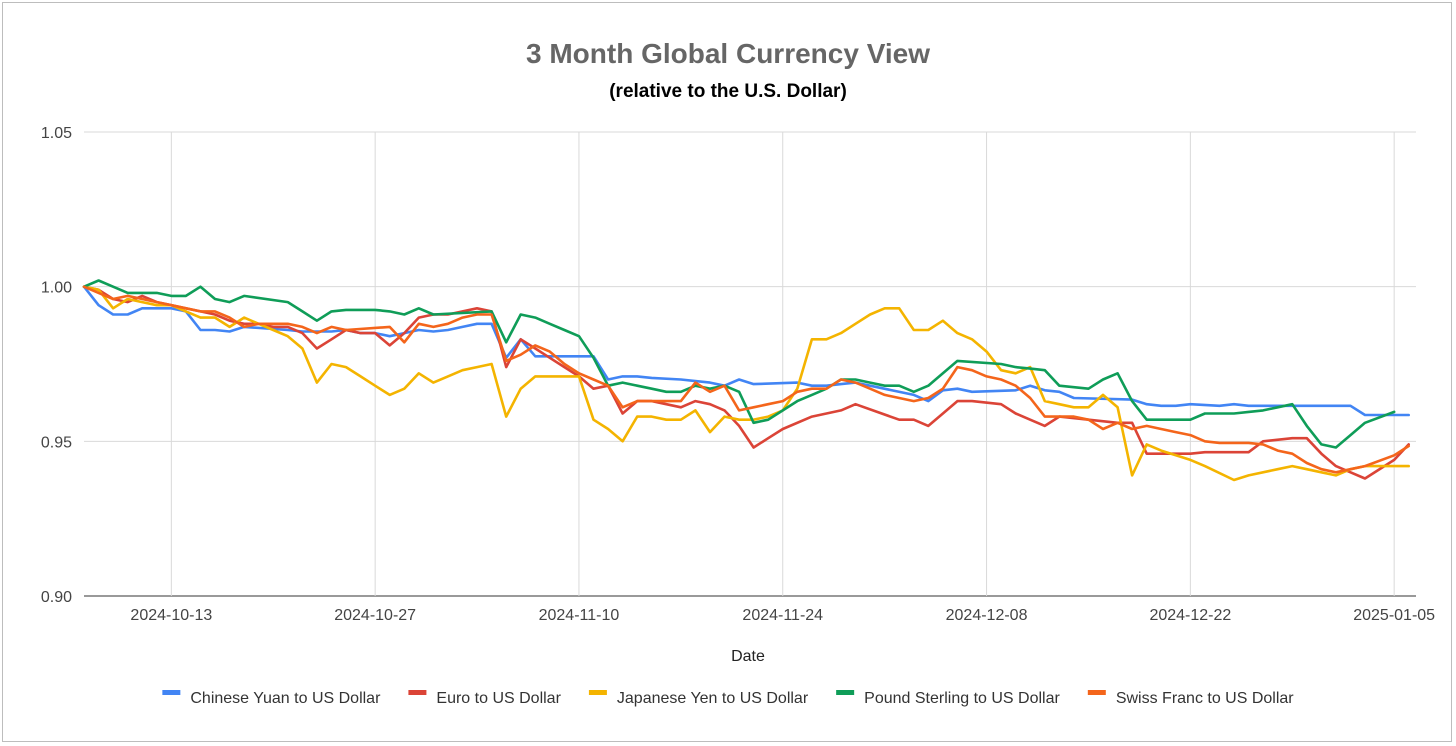  I want to click on legend-item: Pound Sterling to US Dollar, so click(948, 698).